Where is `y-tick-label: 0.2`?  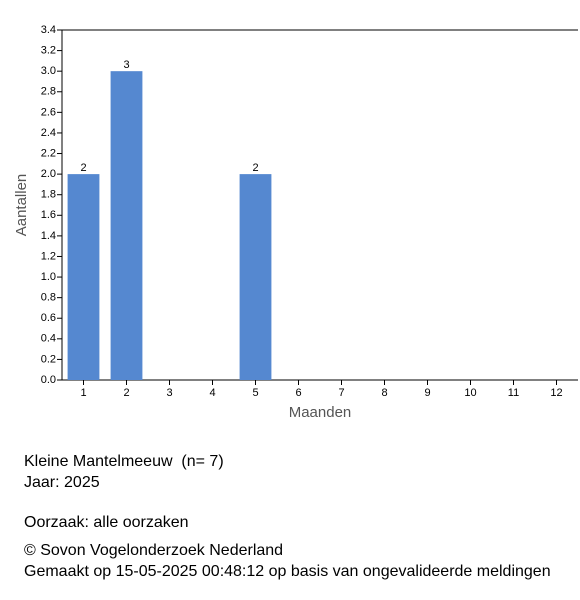 y-tick-label: 0.2 is located at coordinates (48, 359).